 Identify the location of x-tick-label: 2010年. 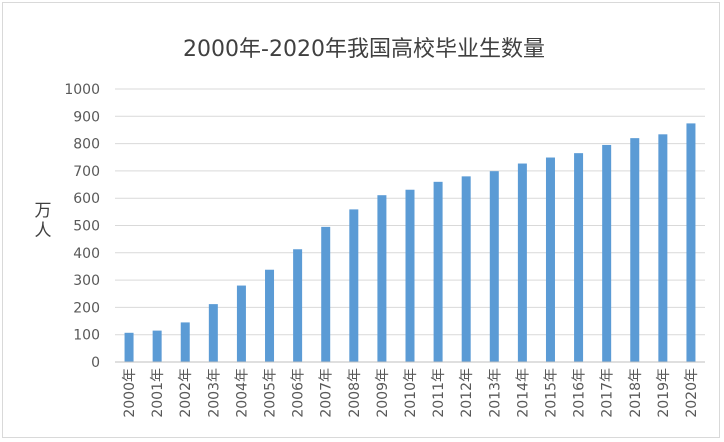
(411, 393).